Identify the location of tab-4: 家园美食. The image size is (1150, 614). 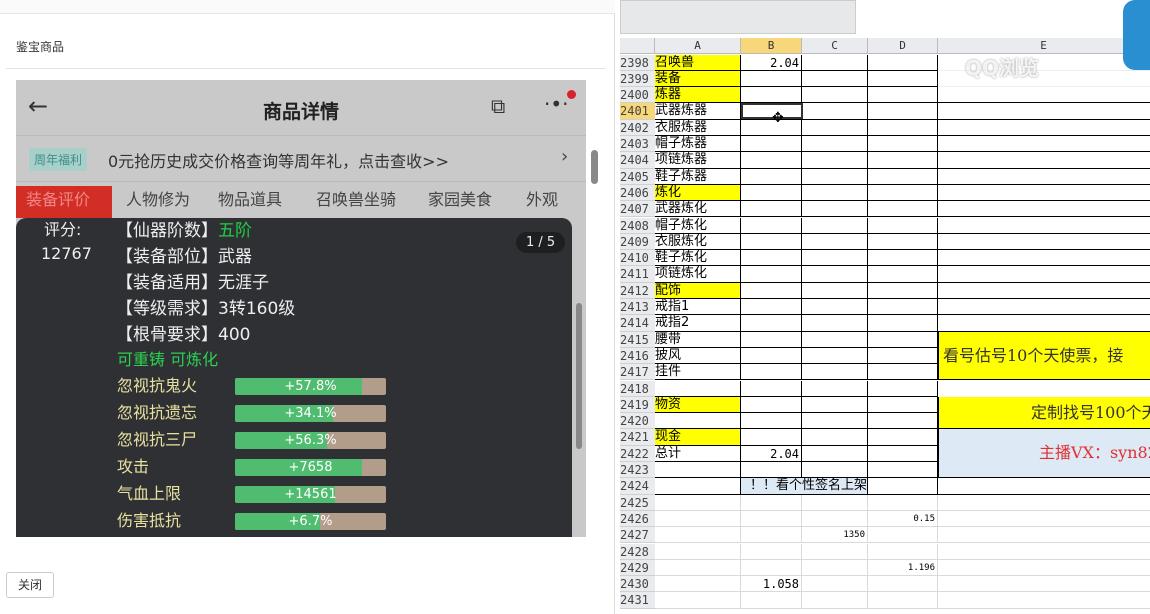
(460, 199).